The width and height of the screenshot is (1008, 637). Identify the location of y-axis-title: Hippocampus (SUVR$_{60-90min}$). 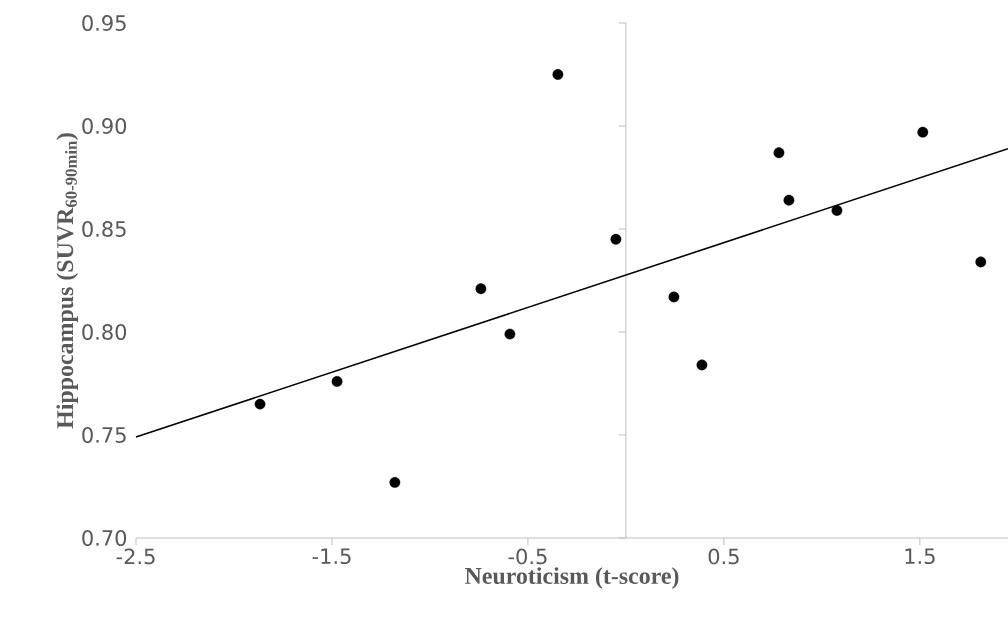
(67, 281).